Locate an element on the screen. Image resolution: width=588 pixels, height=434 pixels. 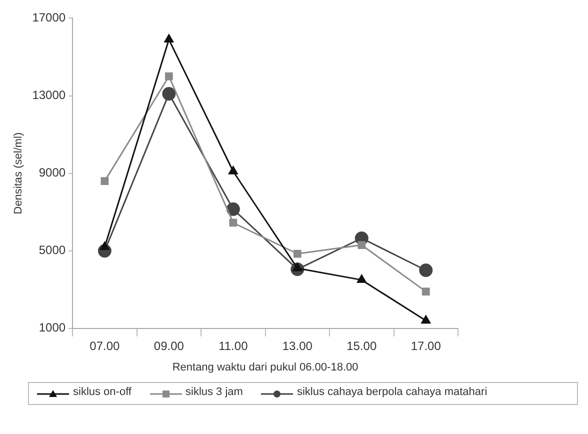
y-axis-title: Densitas (sel/ml) is located at coordinates (18, 173).